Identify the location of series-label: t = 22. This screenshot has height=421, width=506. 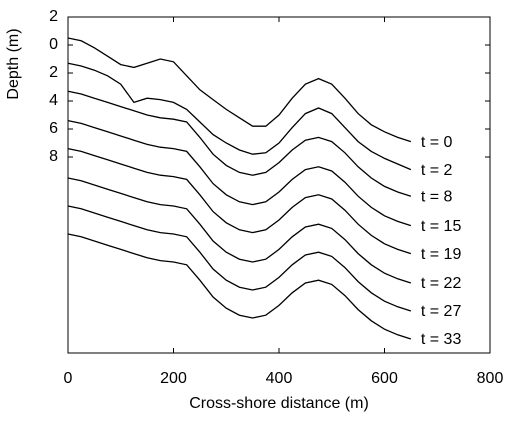
(441, 283).